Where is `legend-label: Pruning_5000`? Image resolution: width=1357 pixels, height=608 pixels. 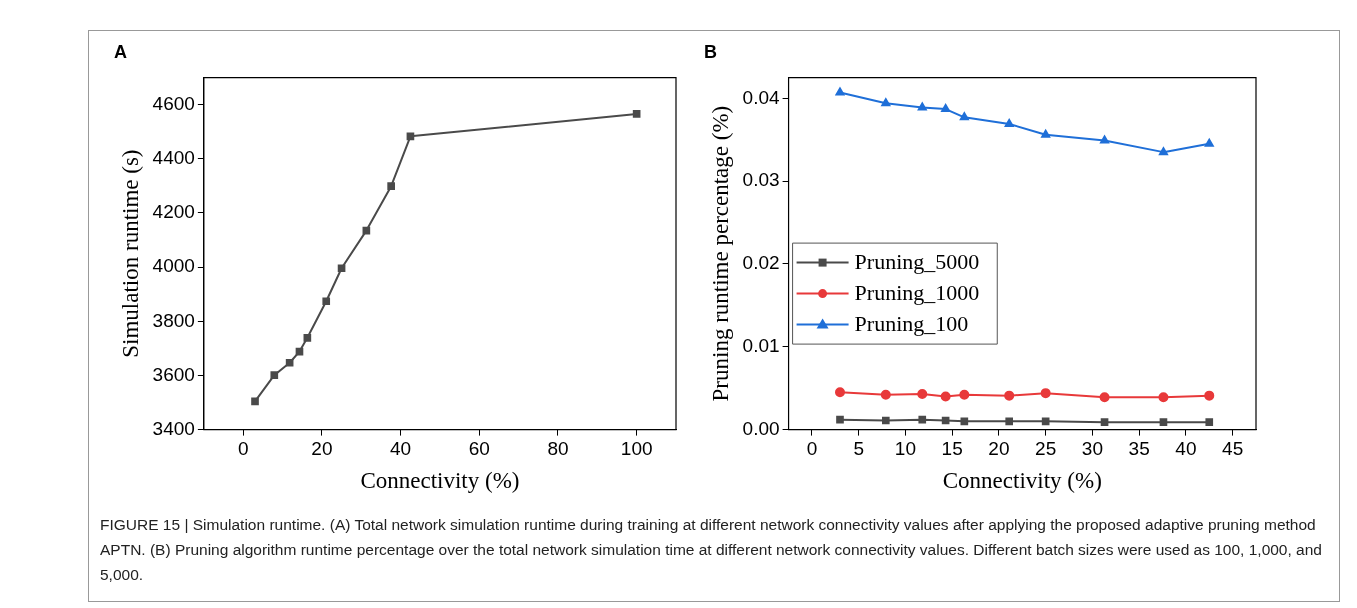
legend-label: Pruning_5000 is located at coordinates (917, 262).